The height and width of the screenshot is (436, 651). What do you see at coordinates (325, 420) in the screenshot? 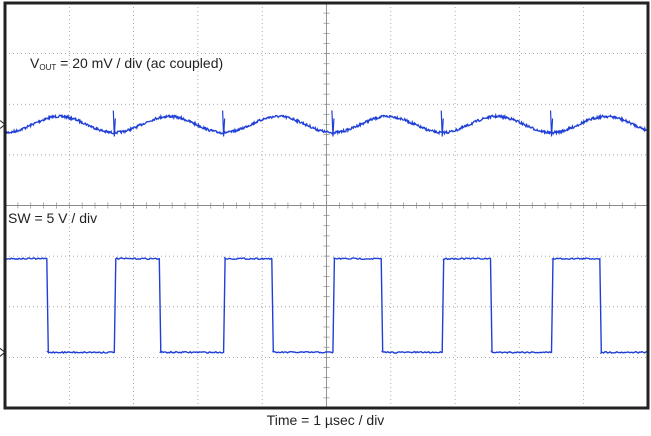
I see `time-base-label: Time = 1 µsec / div` at bounding box center [325, 420].